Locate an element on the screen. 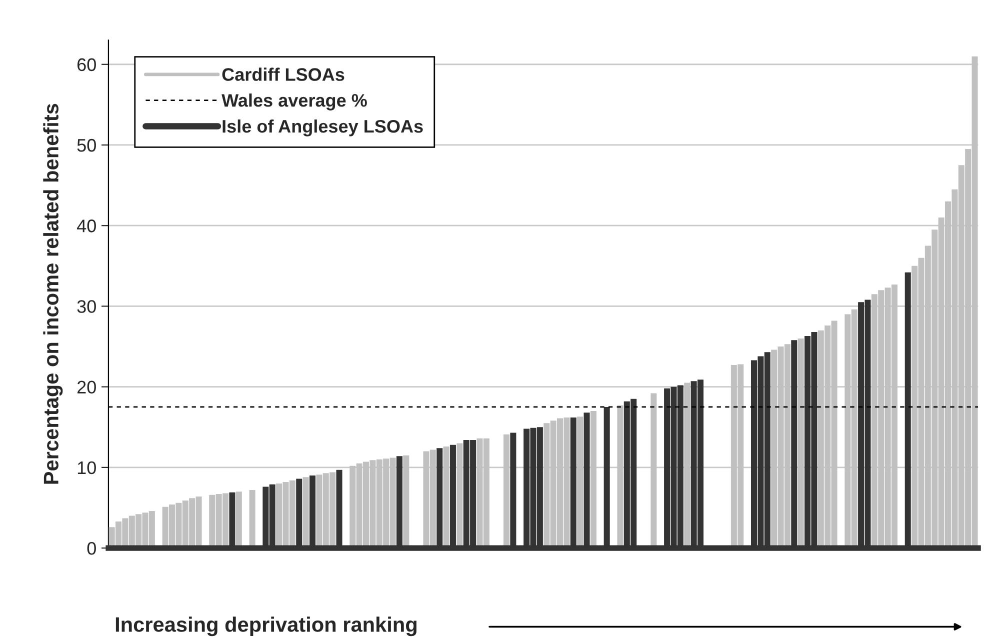 The height and width of the screenshot is (638, 986). legend-label: Cardiff LSOAs is located at coordinates (283, 74).